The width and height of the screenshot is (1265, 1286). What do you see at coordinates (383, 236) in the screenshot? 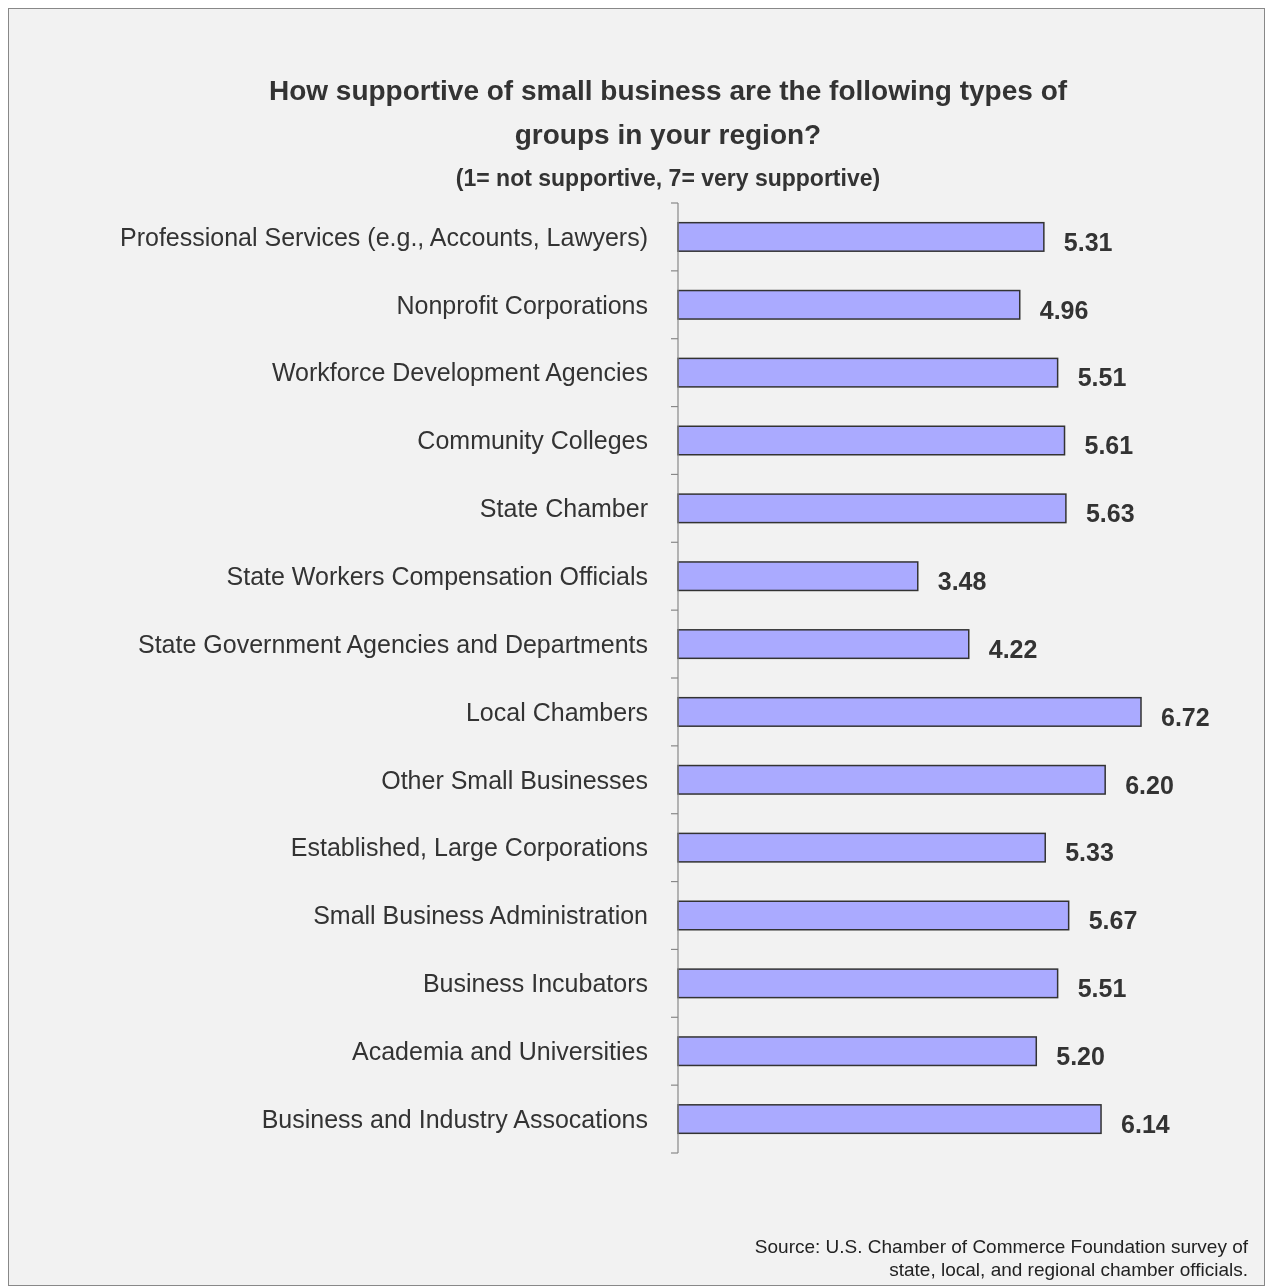
I see `y-tick-label: Professional Services (e.g., Accounts, Lawyers)` at bounding box center [383, 236].